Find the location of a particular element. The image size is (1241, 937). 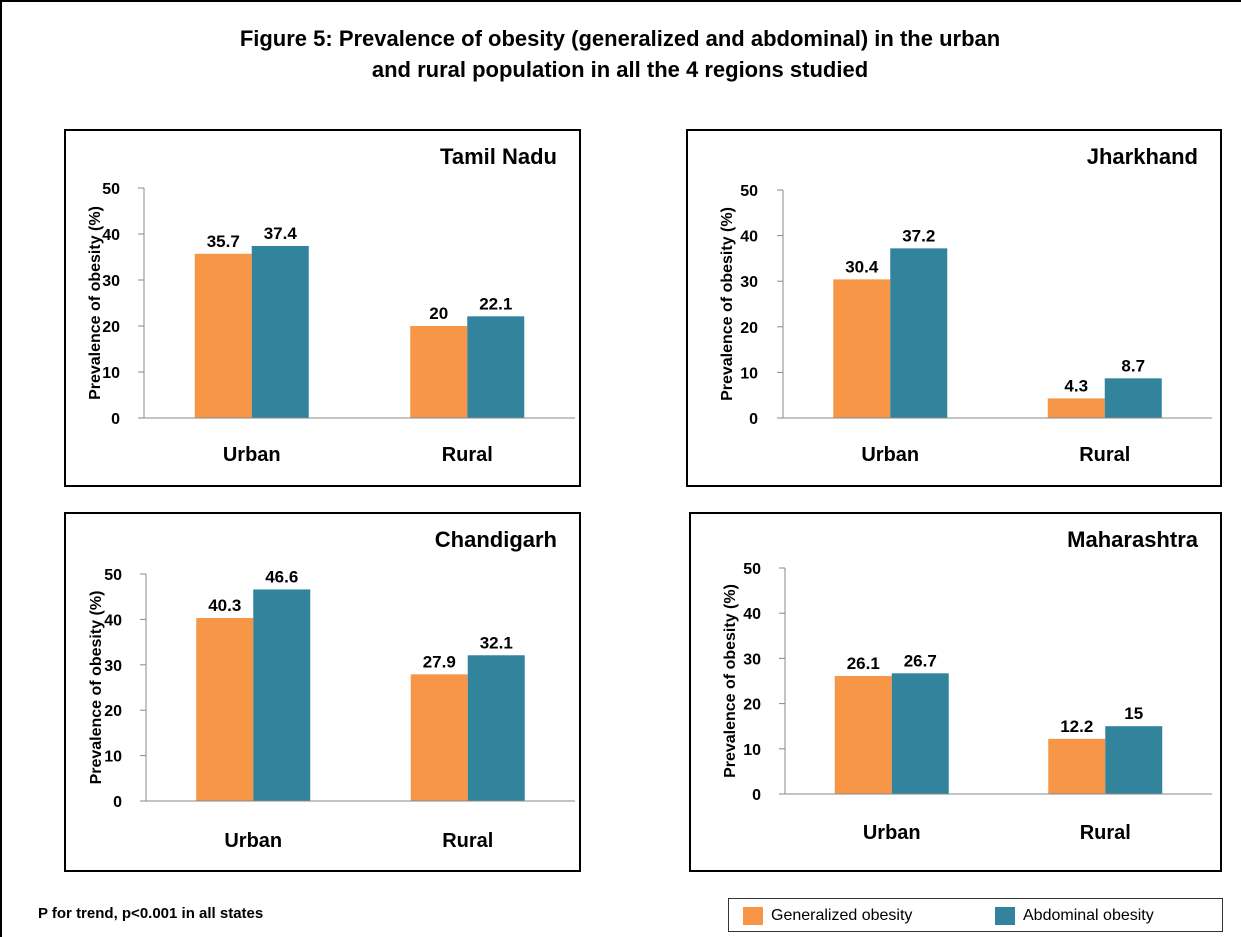

legend-swatch-generalized is located at coordinates (753, 916).